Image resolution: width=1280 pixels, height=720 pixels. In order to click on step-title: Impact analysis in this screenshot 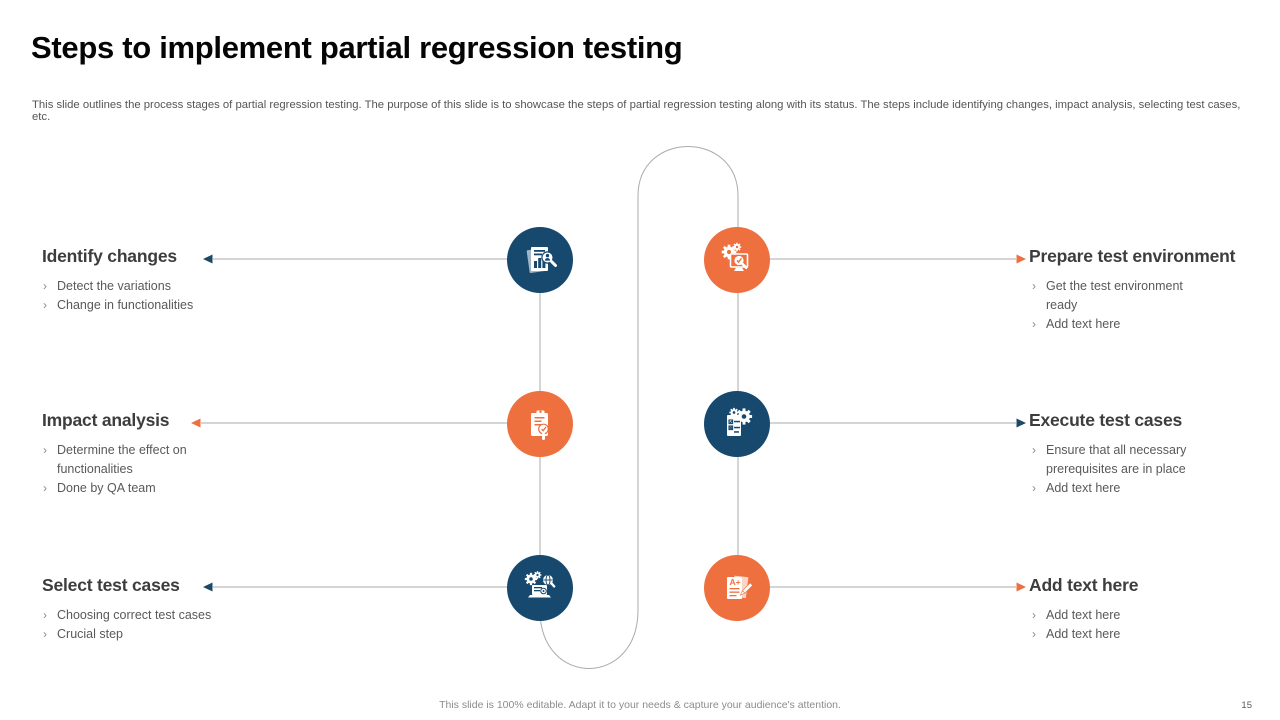, I will do `click(106, 420)`.